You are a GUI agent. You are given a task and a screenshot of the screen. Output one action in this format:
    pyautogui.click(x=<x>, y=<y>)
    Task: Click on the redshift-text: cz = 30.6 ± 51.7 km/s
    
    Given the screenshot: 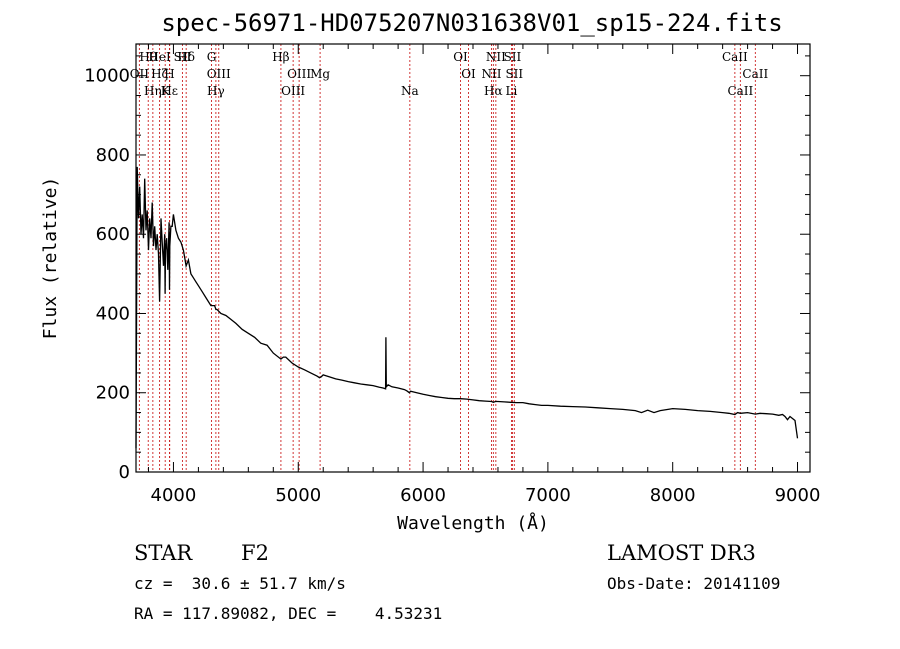 What is the action you would take?
    pyautogui.click(x=240, y=583)
    